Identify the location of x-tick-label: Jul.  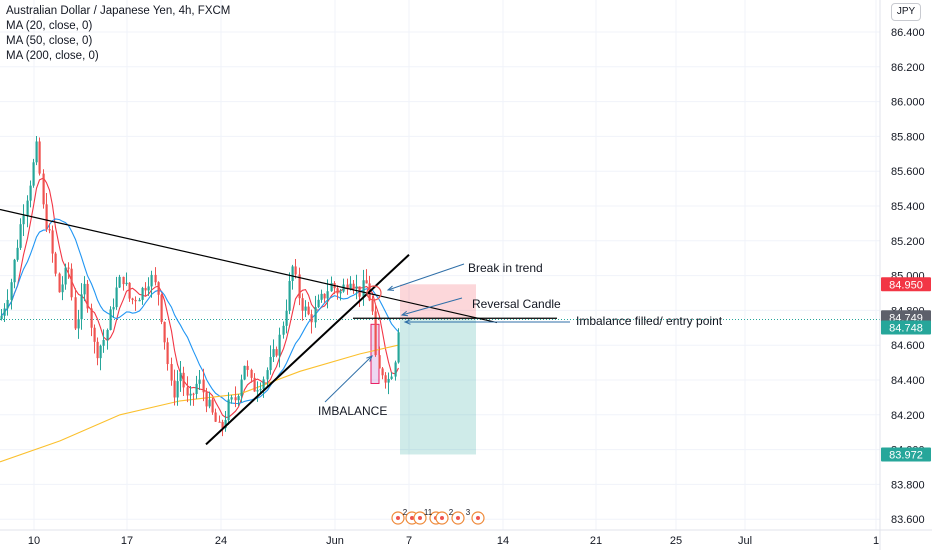
(745, 541).